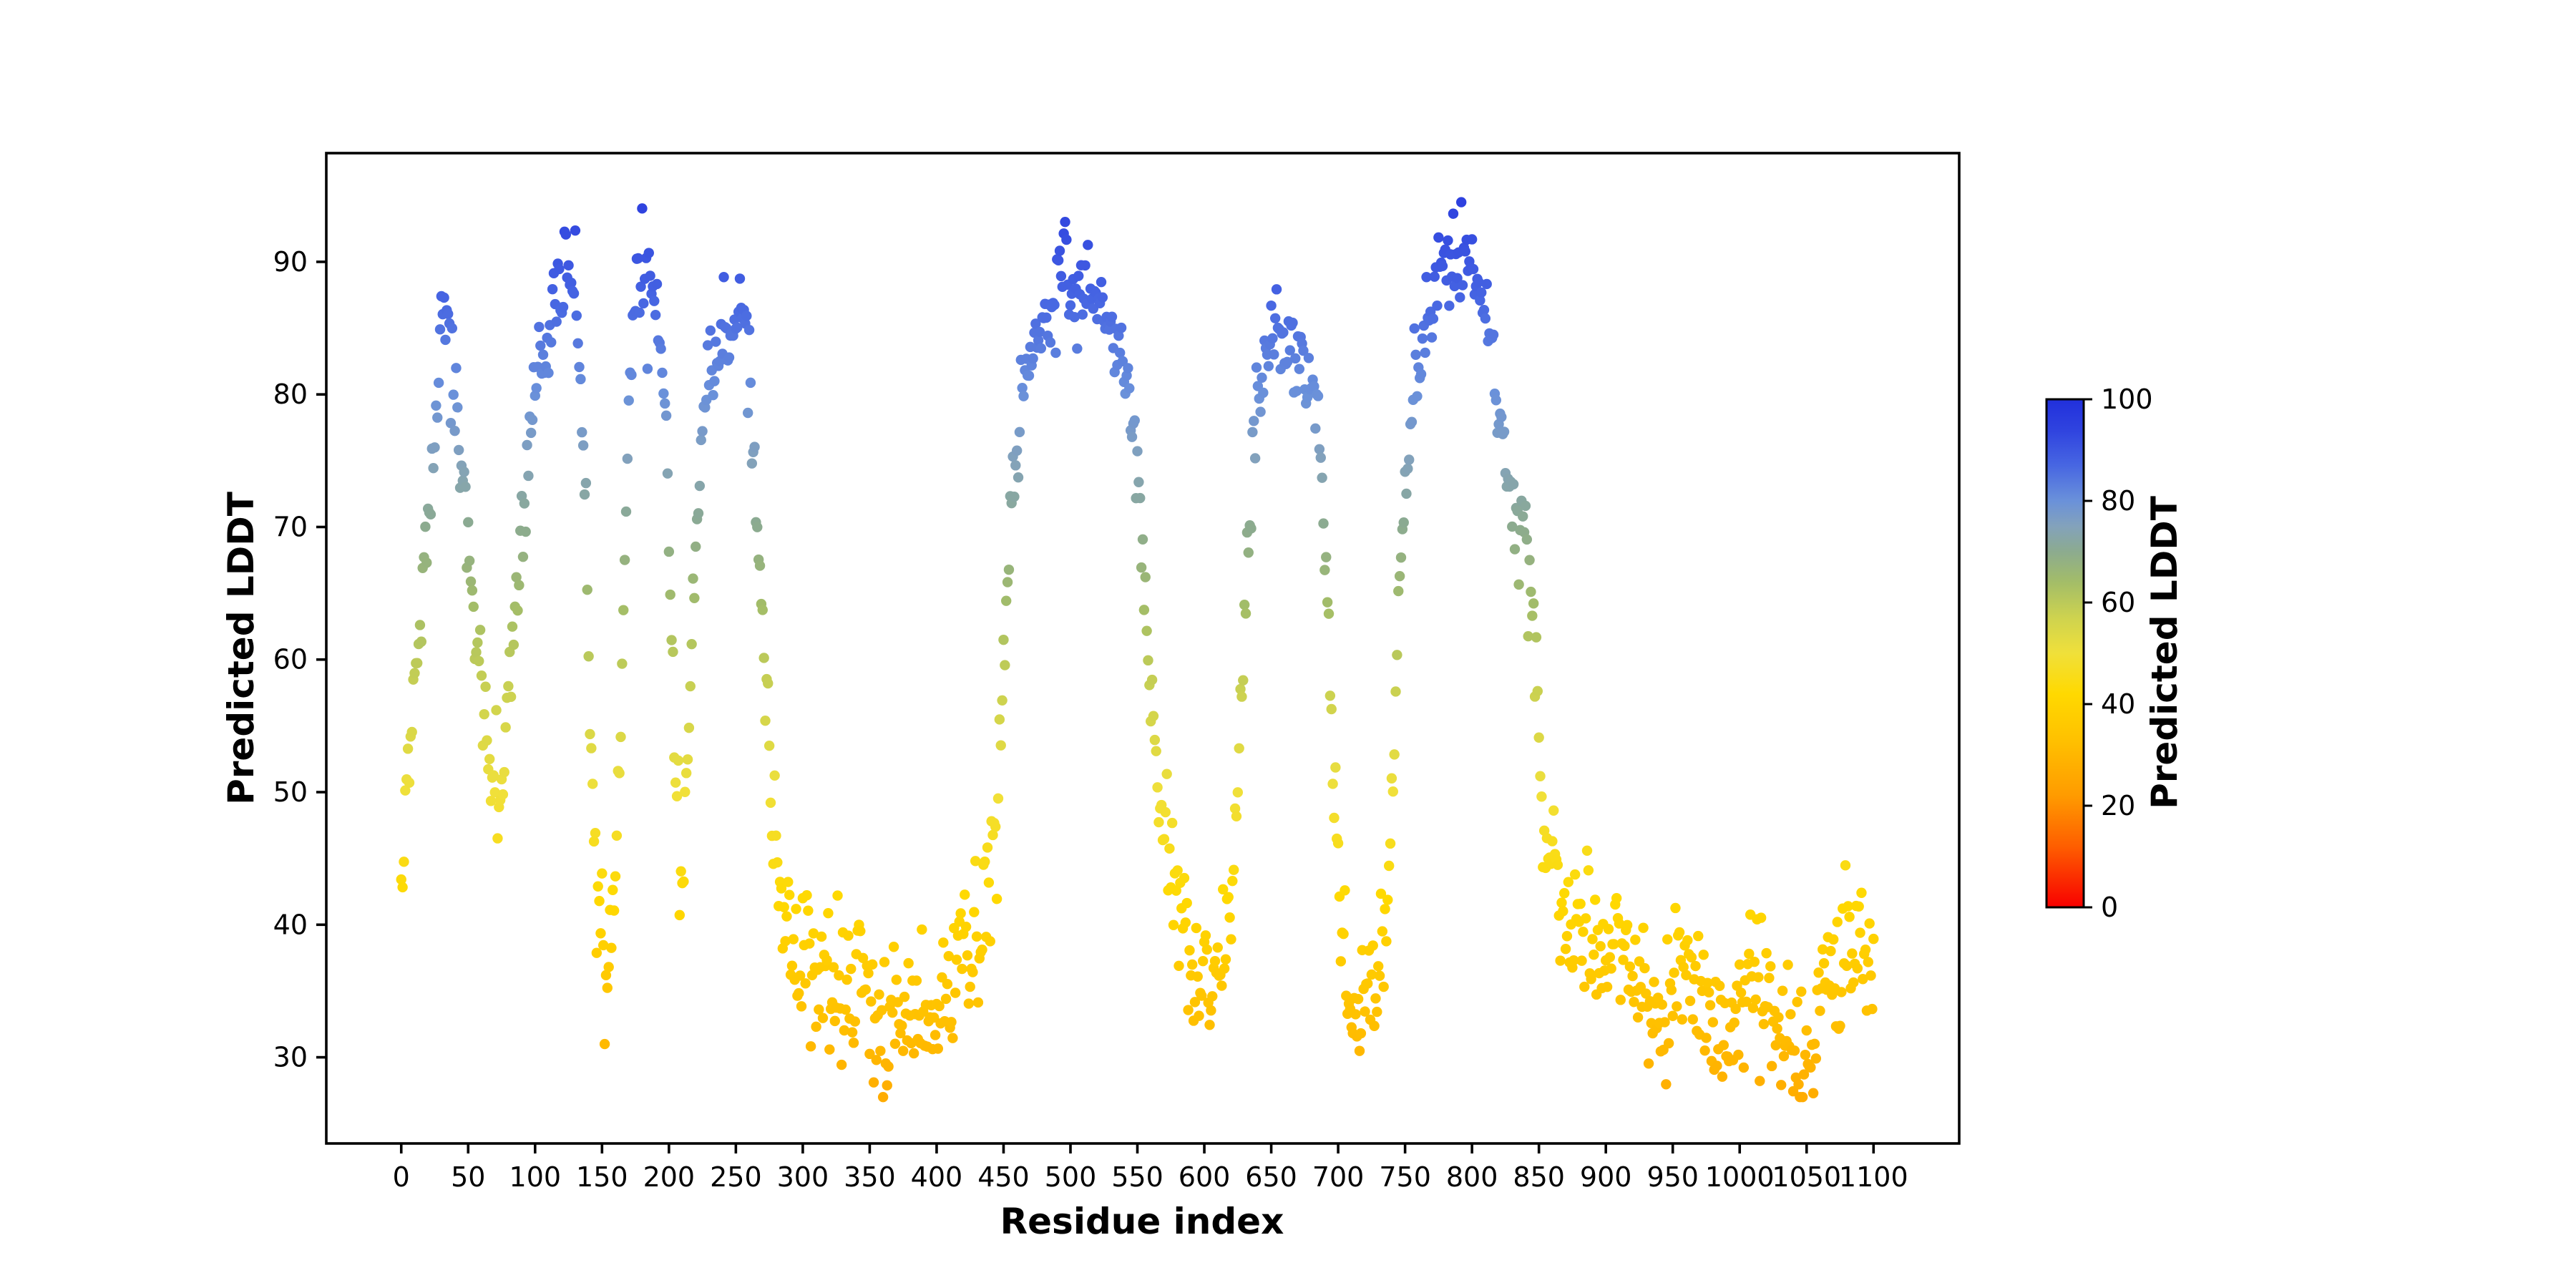 The width and height of the screenshot is (2576, 1288). I want to click on x-tick-label: 400, so click(937, 1177).